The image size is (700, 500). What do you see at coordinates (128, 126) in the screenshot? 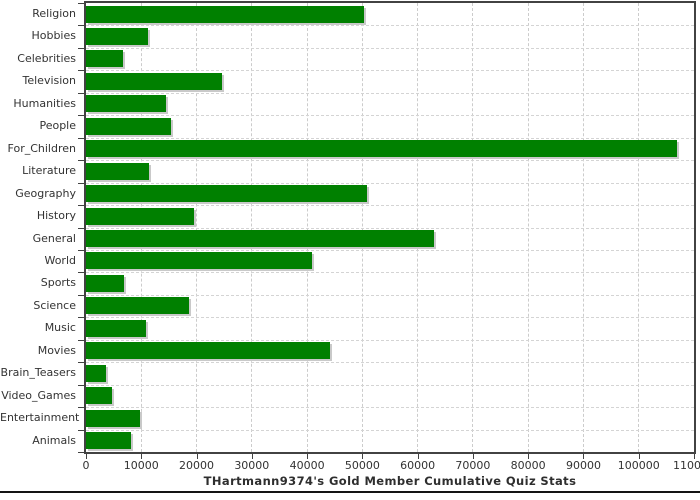
I see `bar-people` at bounding box center [128, 126].